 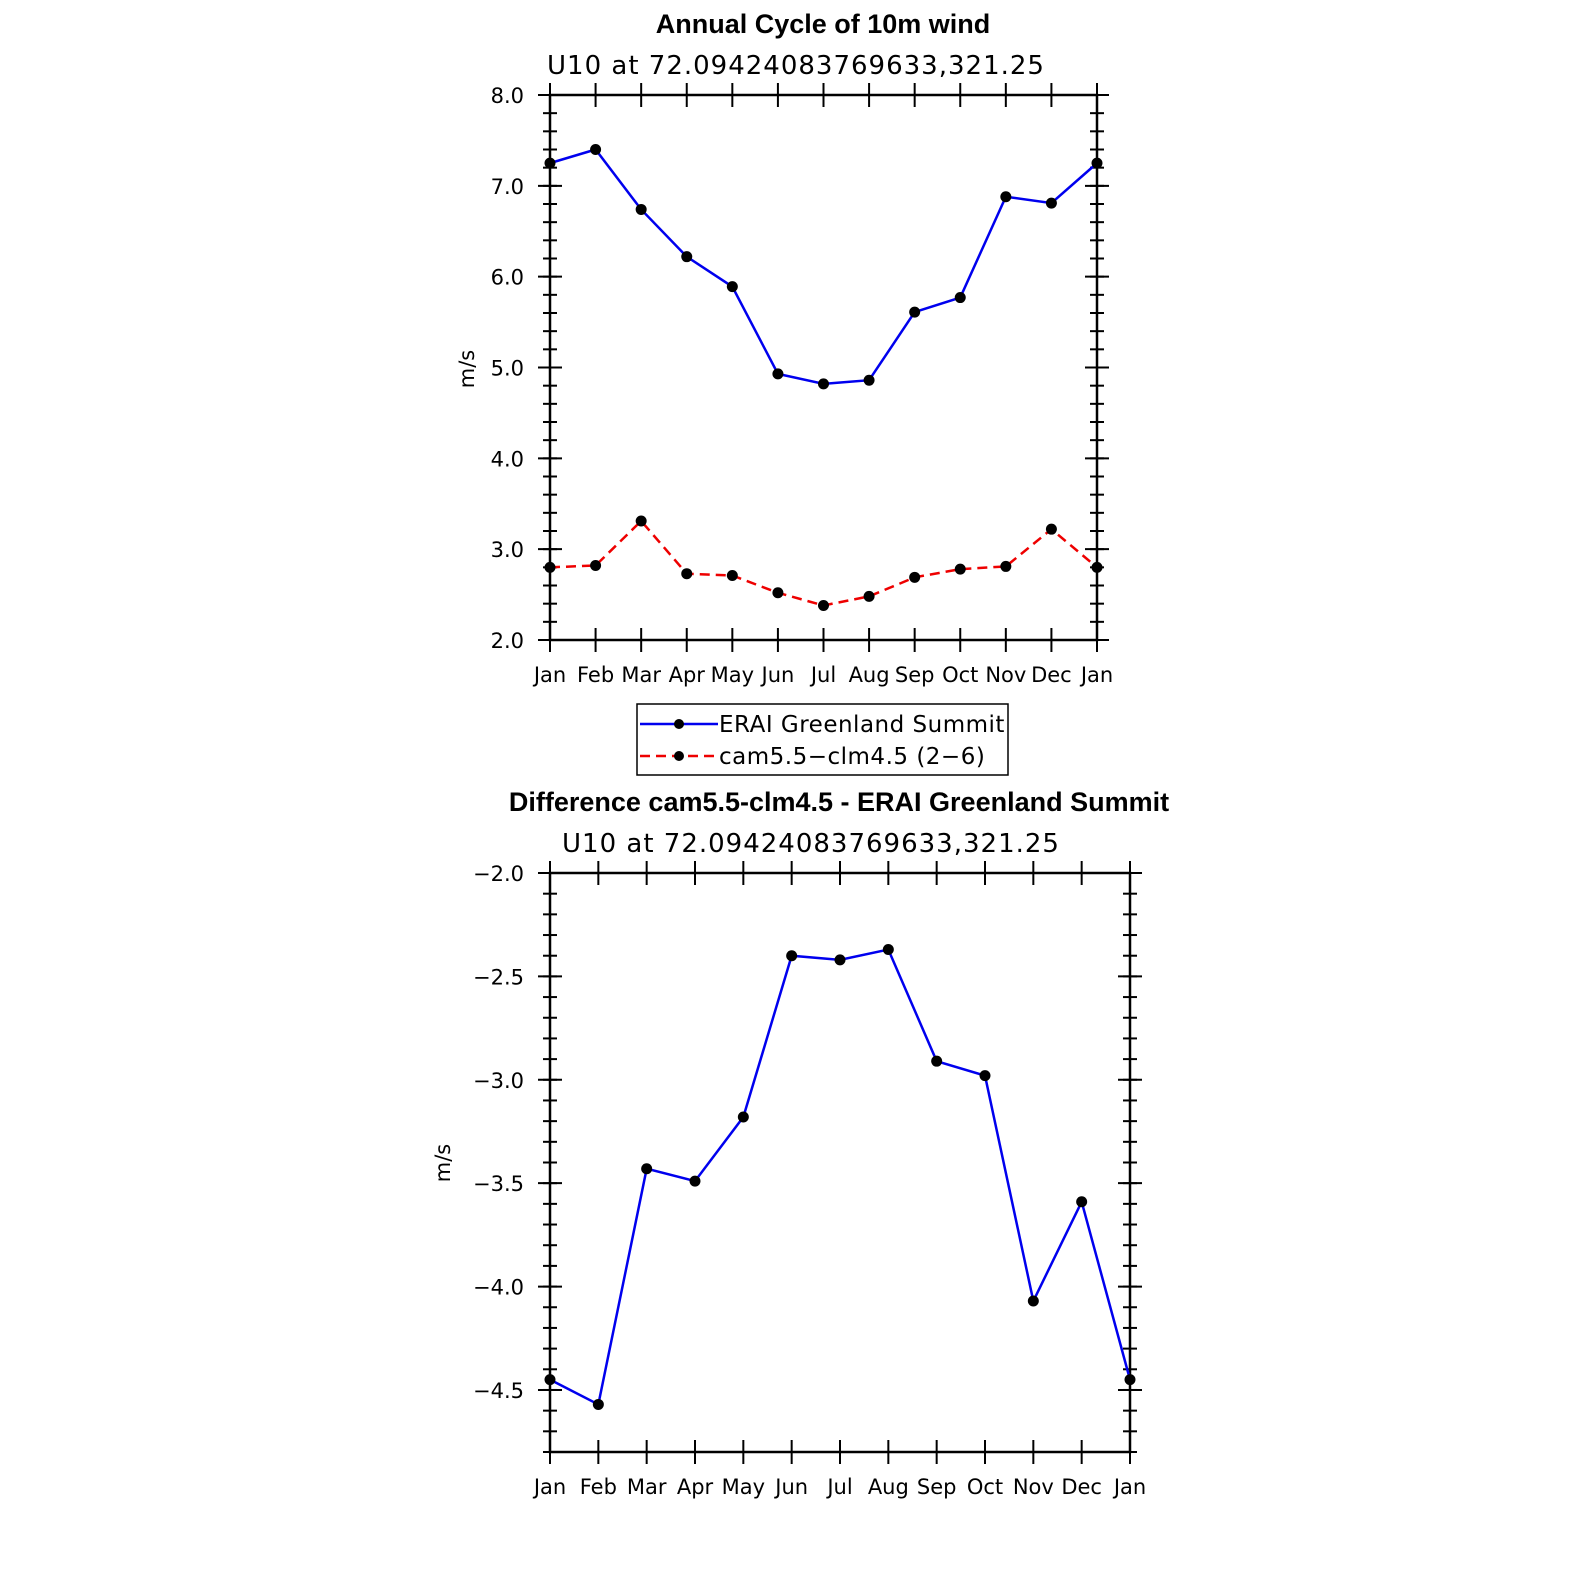 What do you see at coordinates (507, 187) in the screenshot?
I see `y-tick-label: 7.0` at bounding box center [507, 187].